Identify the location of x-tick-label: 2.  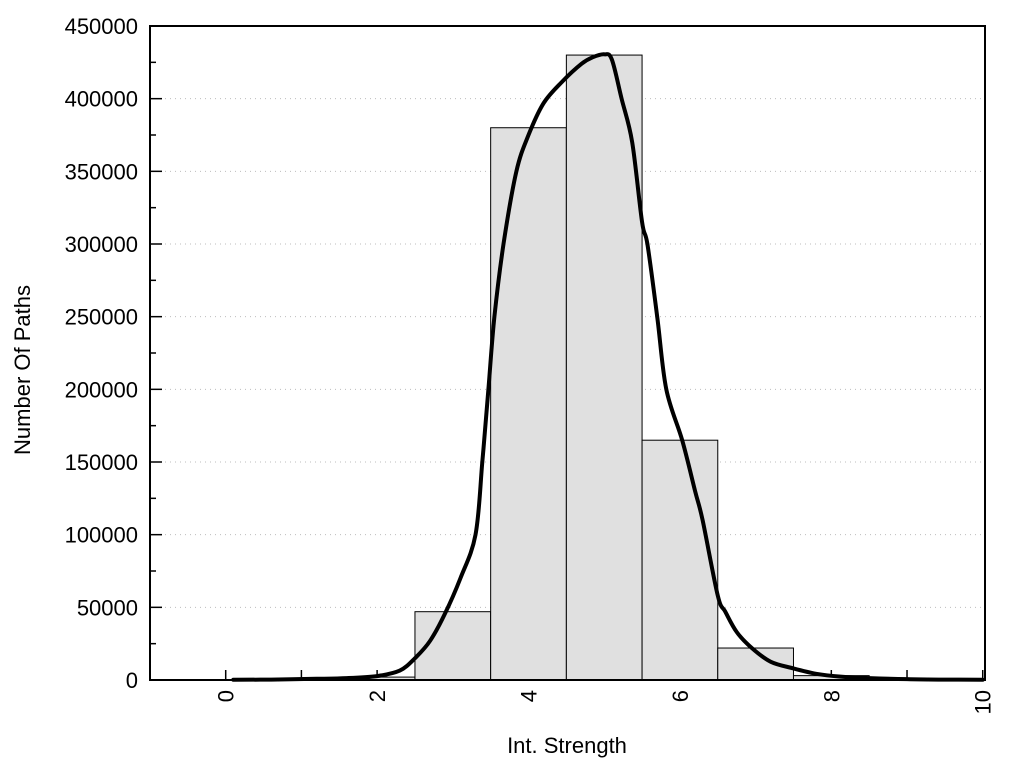
(377, 696).